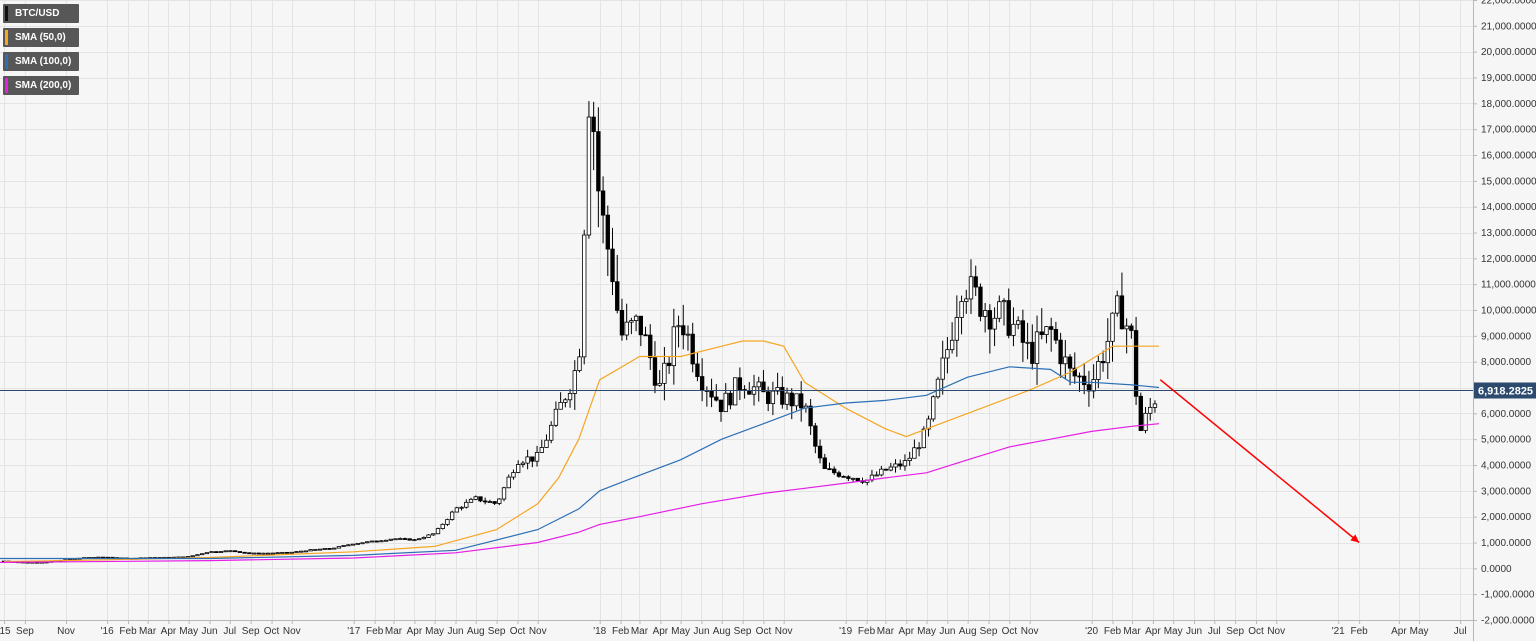  I want to click on legend-item-btcusd: BTC/USD, so click(41, 13).